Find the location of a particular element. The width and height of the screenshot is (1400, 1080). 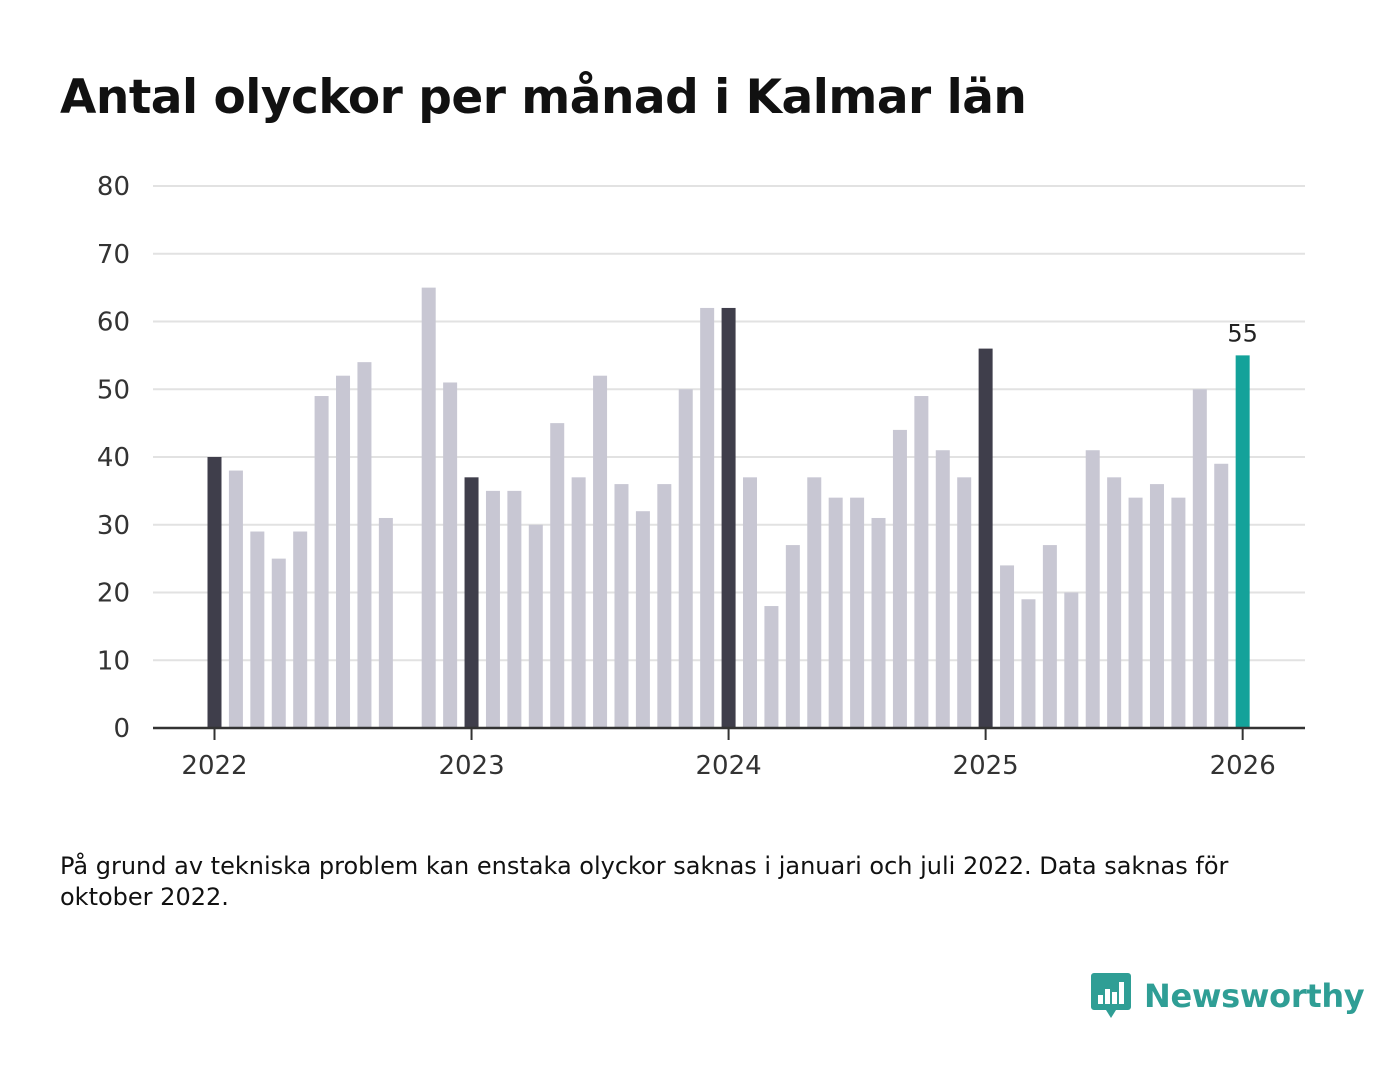

chart-title: Antal olyckor per månad i Kalmar län is located at coordinates (543, 97).